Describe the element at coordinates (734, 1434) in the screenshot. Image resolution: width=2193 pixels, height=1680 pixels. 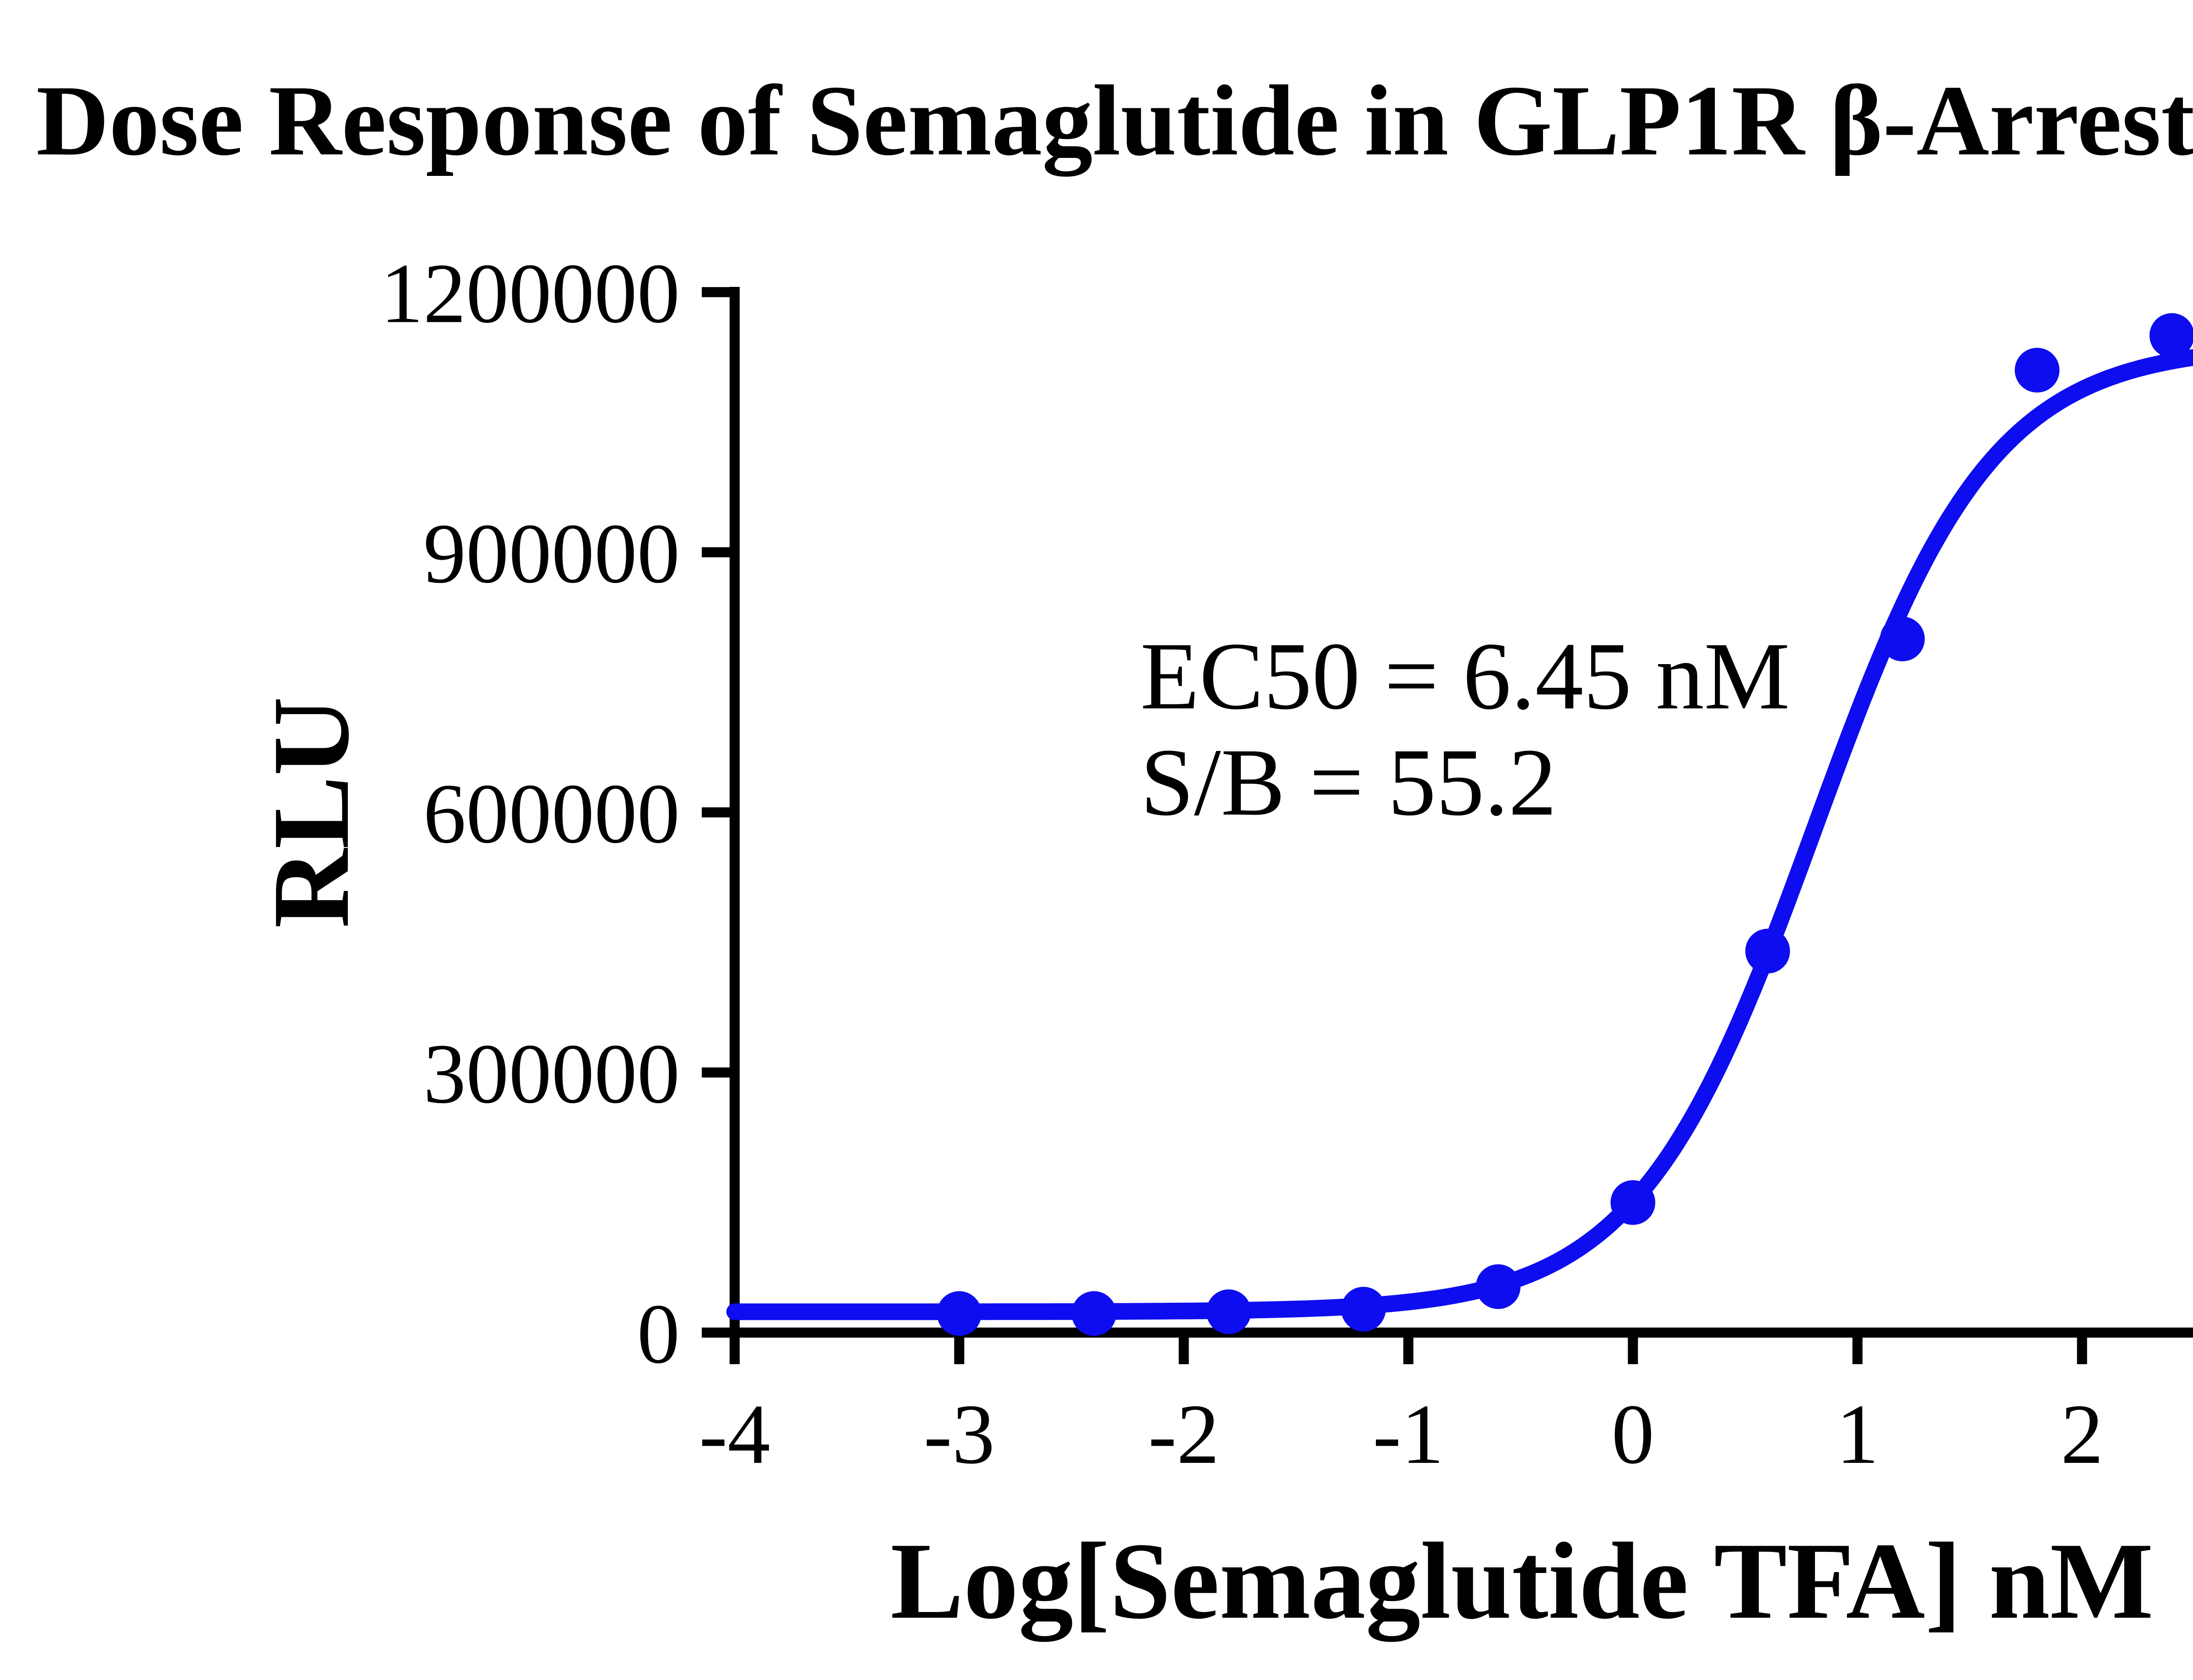
I see `x-tick-label: -4` at that location.